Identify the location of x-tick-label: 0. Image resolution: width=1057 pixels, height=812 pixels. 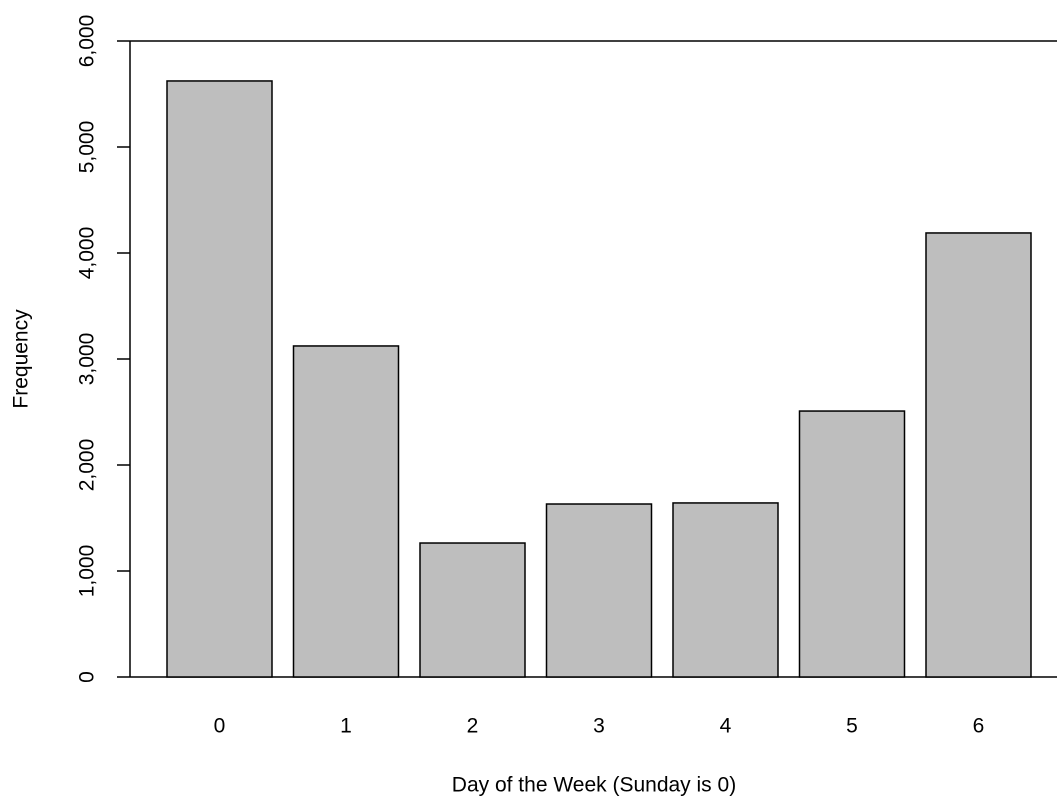
(220, 726).